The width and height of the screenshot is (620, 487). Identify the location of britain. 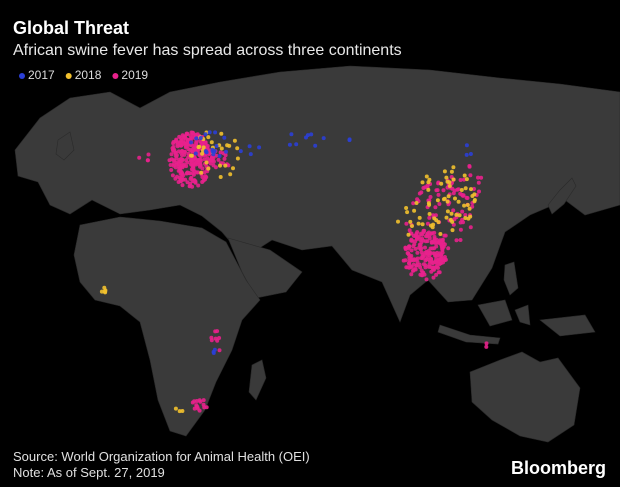
(65, 146).